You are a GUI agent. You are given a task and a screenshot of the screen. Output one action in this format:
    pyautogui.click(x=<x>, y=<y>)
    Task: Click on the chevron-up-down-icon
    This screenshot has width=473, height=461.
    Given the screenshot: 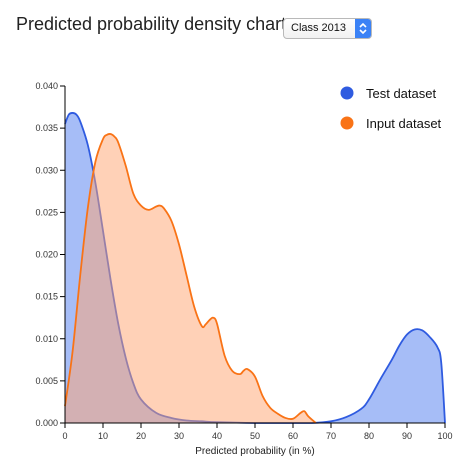 What is the action you would take?
    pyautogui.click(x=363, y=28)
    